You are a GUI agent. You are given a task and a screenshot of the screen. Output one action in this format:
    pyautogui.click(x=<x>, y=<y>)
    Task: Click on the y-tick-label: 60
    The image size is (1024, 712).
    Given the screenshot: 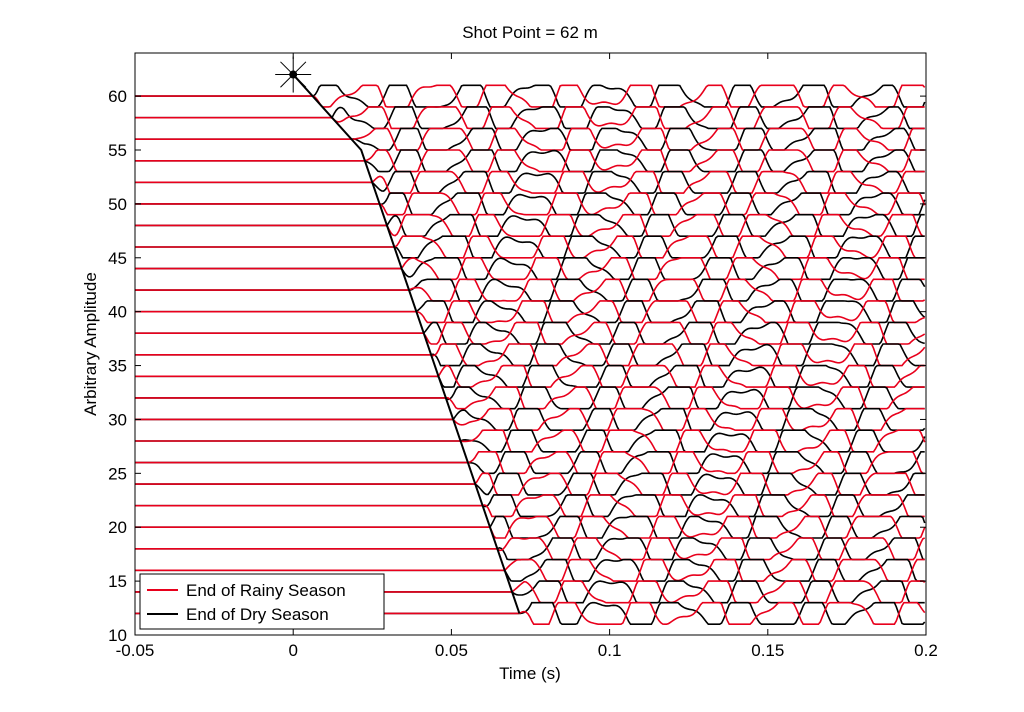 What is the action you would take?
    pyautogui.click(x=117, y=96)
    